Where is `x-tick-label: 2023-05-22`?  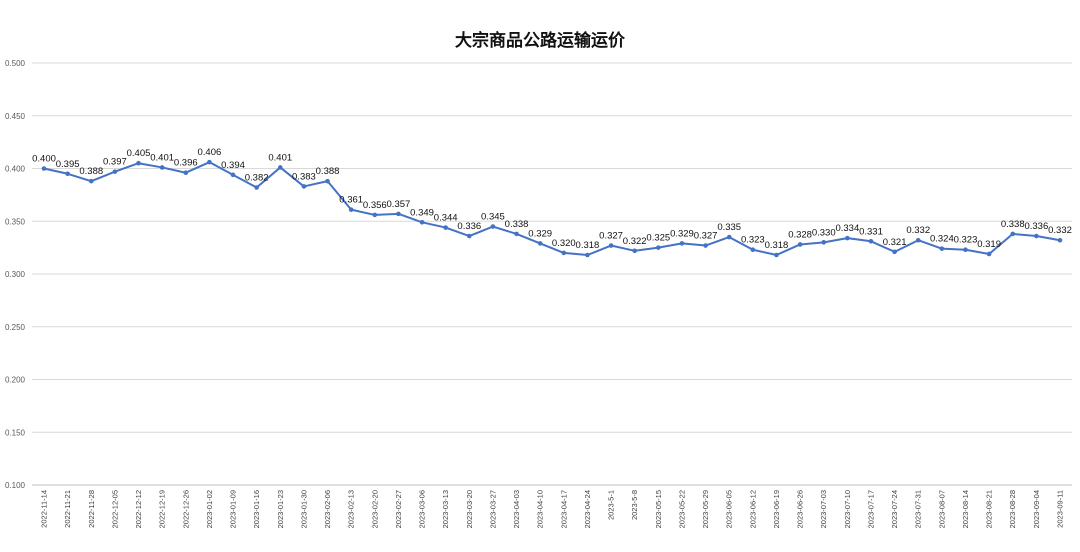 x-tick-label: 2023-05-22 is located at coordinates (681, 509).